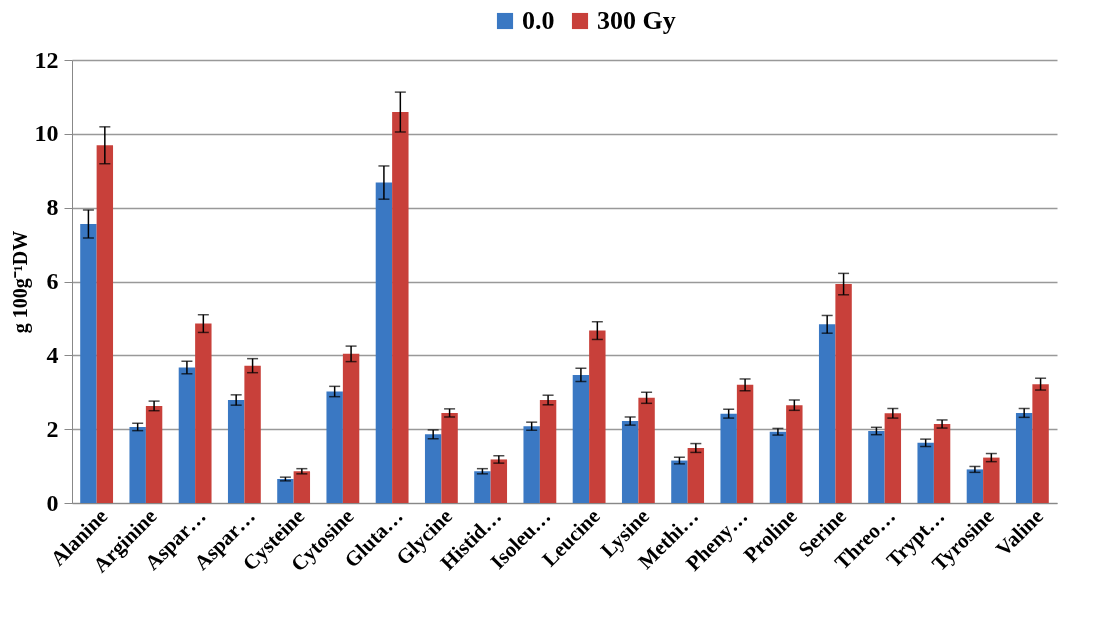 The width and height of the screenshot is (1111, 631). I want to click on y-tick-label: 10, so click(46, 133).